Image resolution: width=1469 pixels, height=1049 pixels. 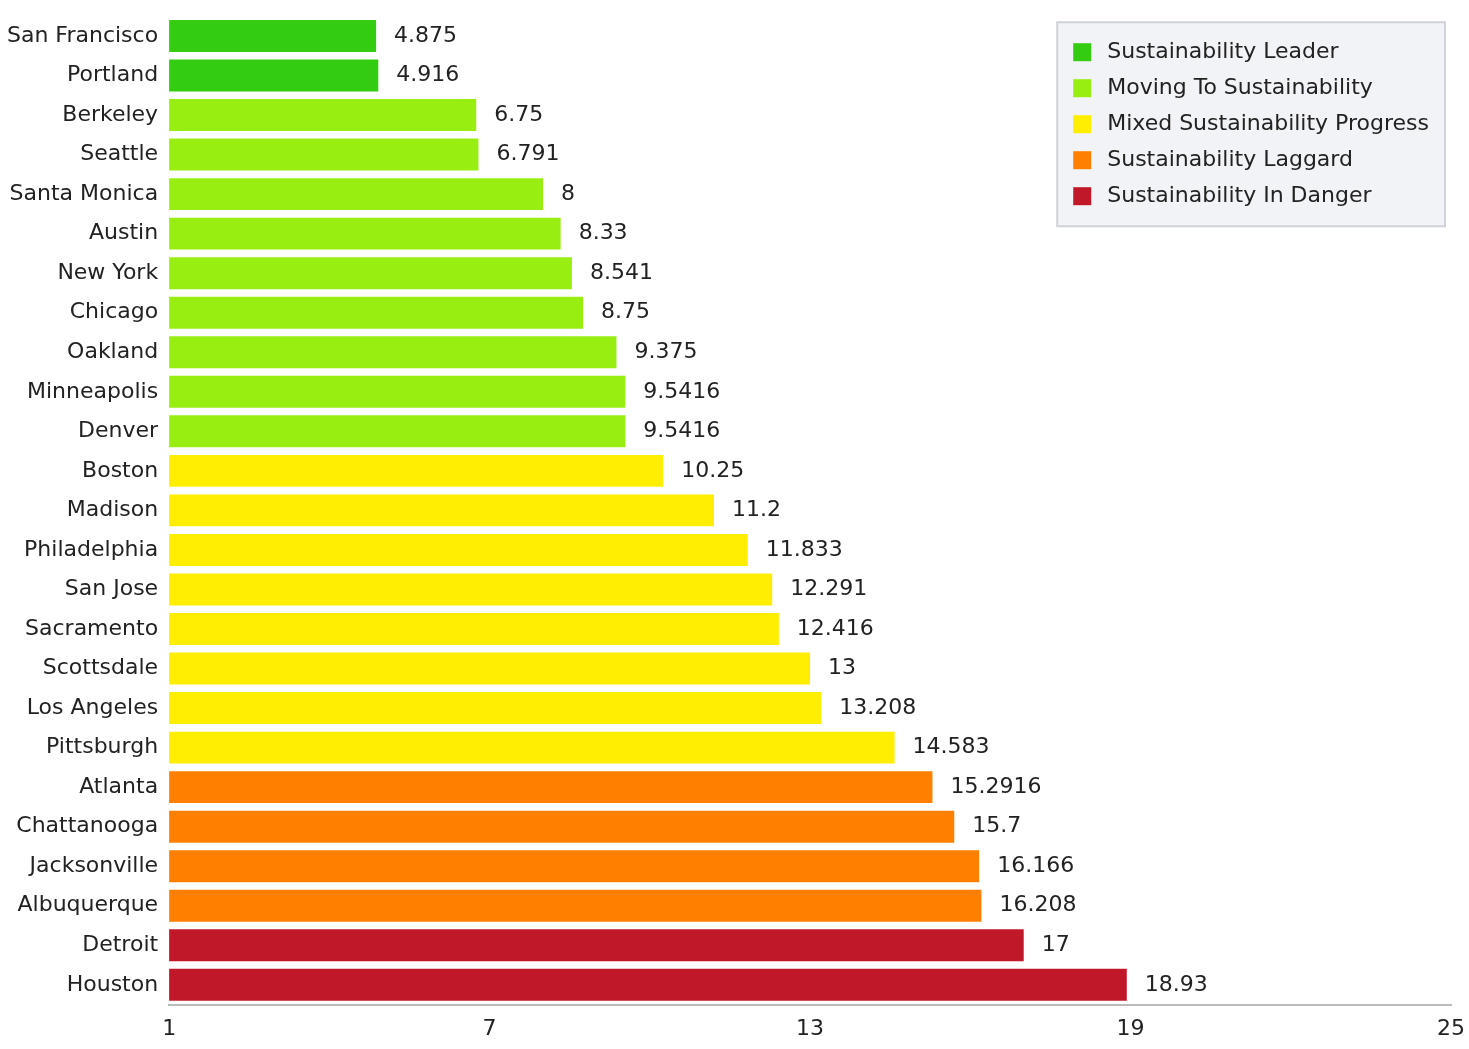 What do you see at coordinates (1230, 158) in the screenshot?
I see `legend-label: Sustainability Laggard` at bounding box center [1230, 158].